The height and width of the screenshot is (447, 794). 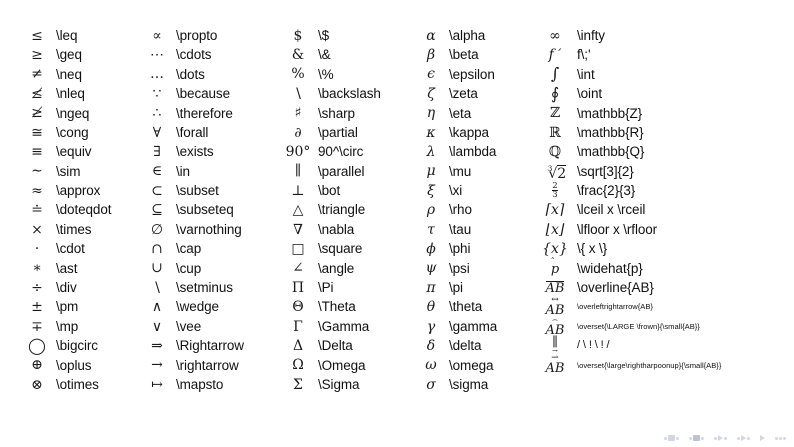 I want to click on latex-command: \exists, so click(x=195, y=152).